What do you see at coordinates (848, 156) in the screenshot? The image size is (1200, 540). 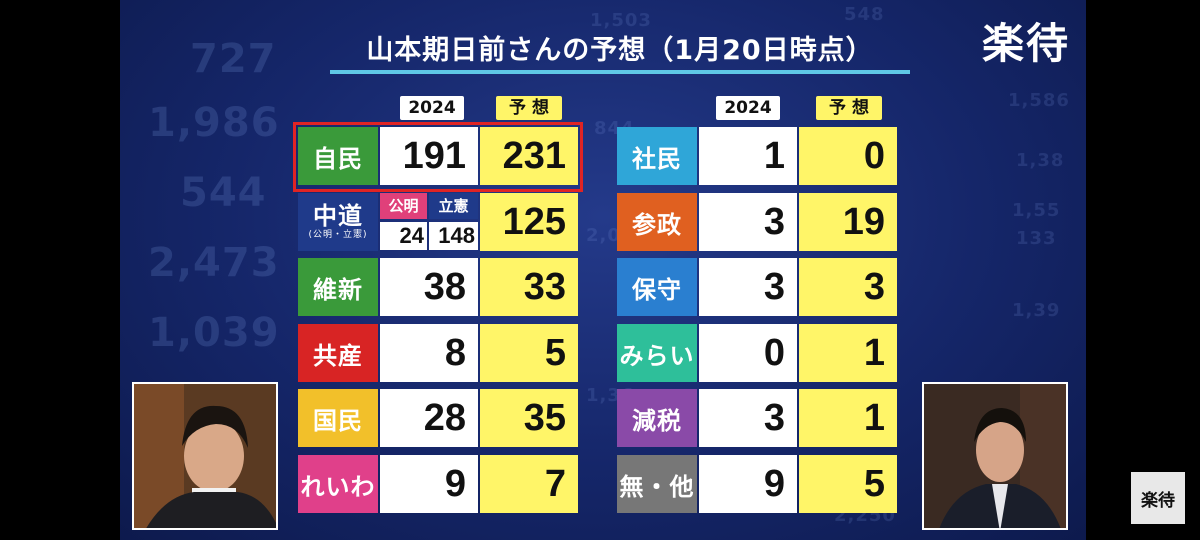 I see `cell-forecast: 0` at bounding box center [848, 156].